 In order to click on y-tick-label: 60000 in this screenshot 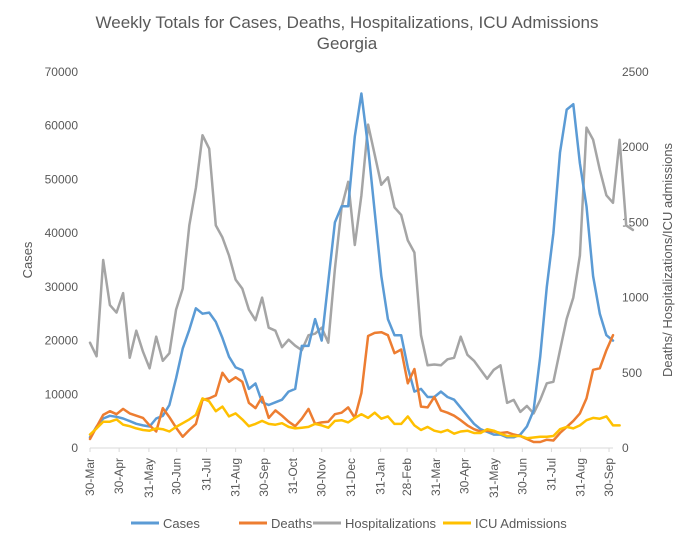, I will do `click(62, 126)`.